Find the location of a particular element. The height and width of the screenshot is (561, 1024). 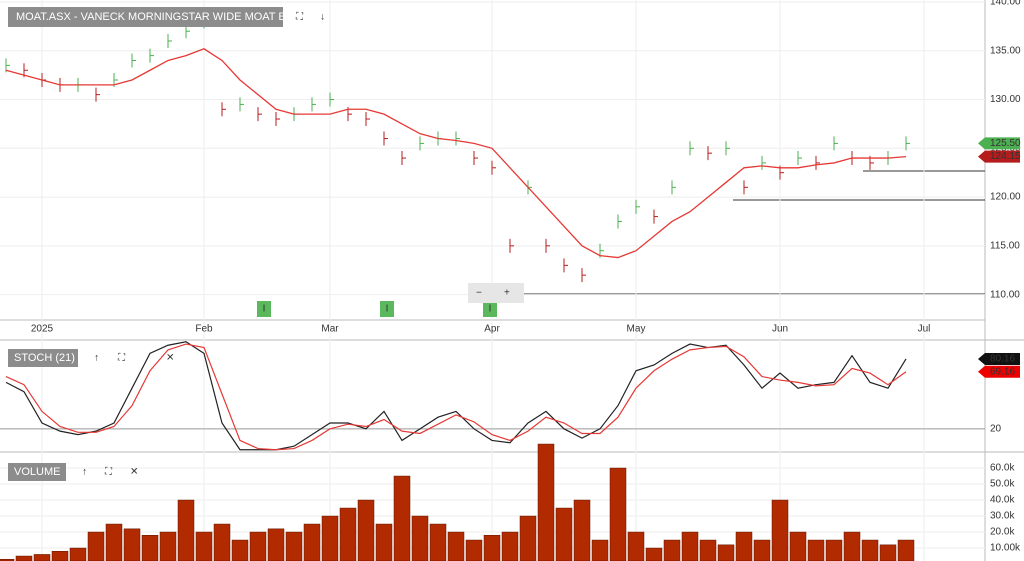

x-tick-label: Jul is located at coordinates (924, 329).